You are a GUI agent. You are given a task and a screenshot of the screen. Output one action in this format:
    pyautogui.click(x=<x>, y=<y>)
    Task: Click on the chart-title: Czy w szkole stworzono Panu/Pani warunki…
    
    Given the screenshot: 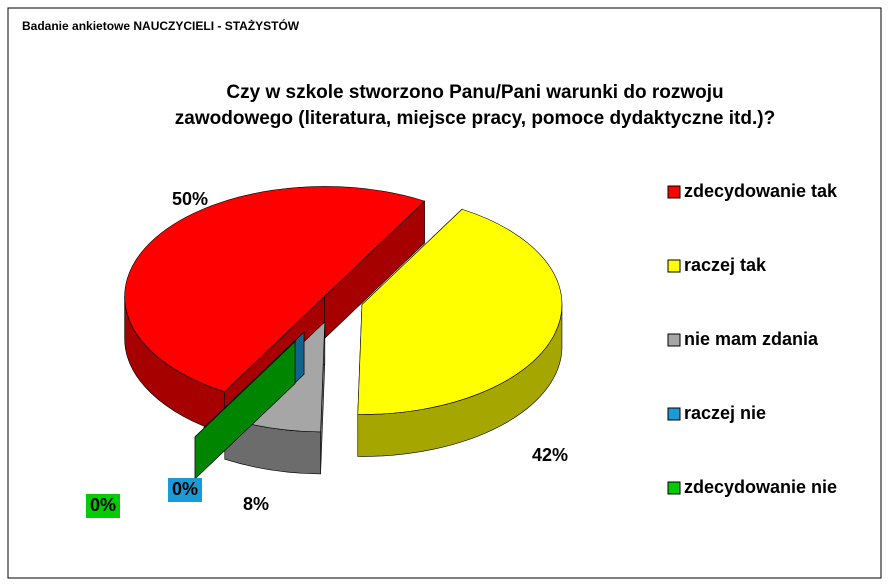 What is the action you would take?
    pyautogui.click(x=475, y=105)
    